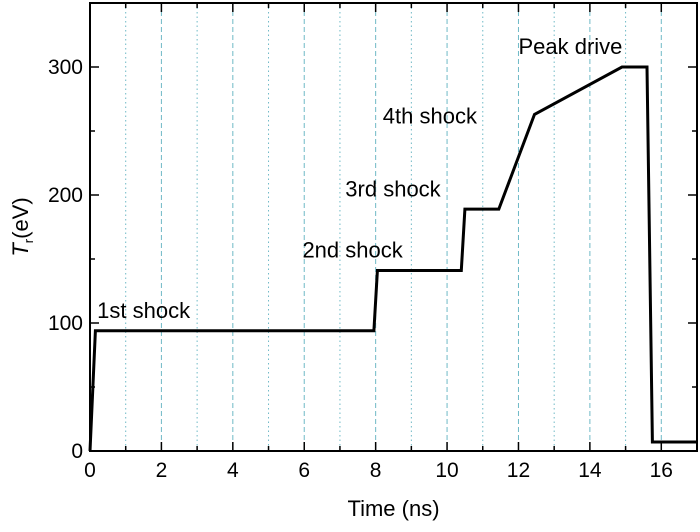  Describe the element at coordinates (28, 240) in the screenshot. I see `y-axis-subscript: r` at that location.